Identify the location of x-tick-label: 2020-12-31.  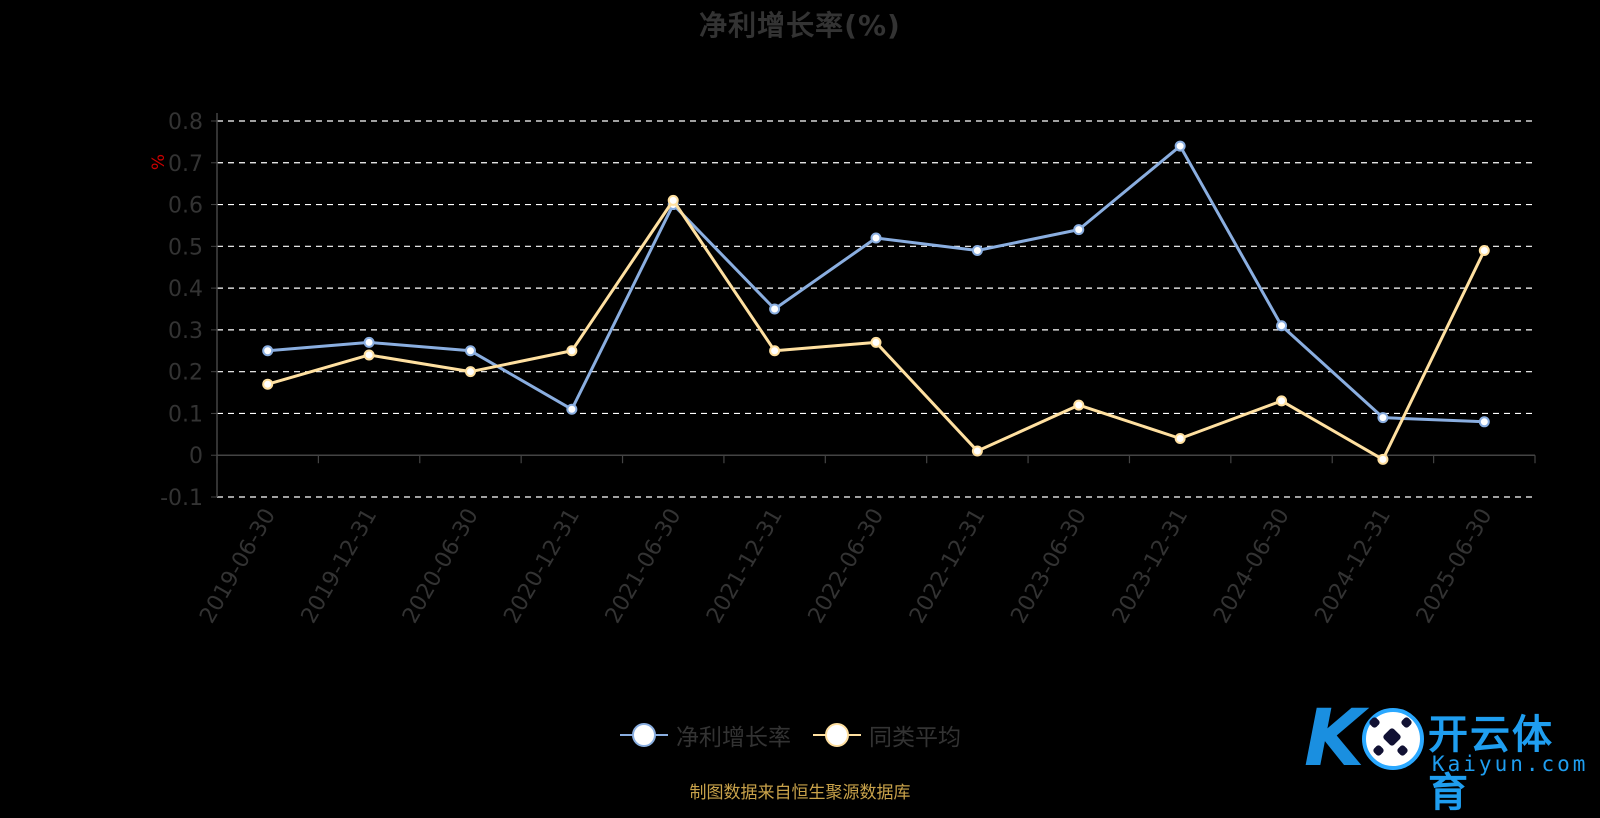
(542, 566).